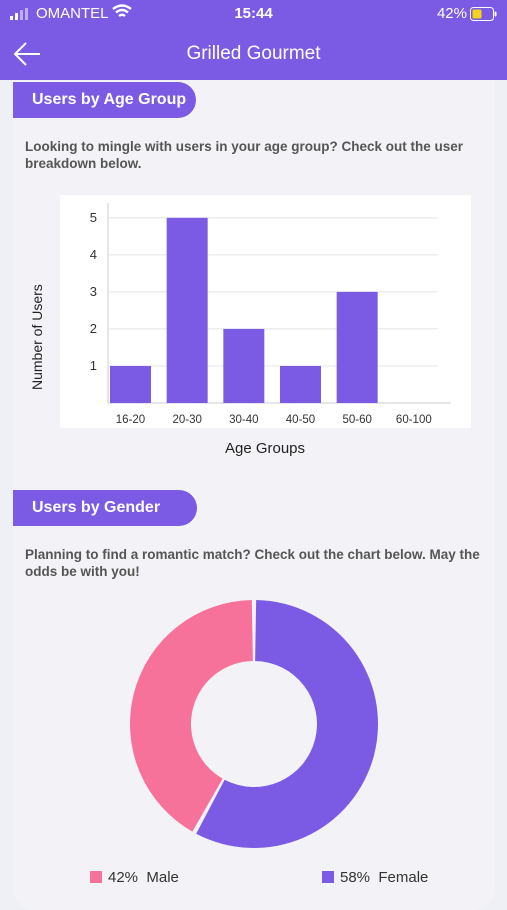  What do you see at coordinates (300, 420) in the screenshot?
I see `x-tick-label: 40-50` at bounding box center [300, 420].